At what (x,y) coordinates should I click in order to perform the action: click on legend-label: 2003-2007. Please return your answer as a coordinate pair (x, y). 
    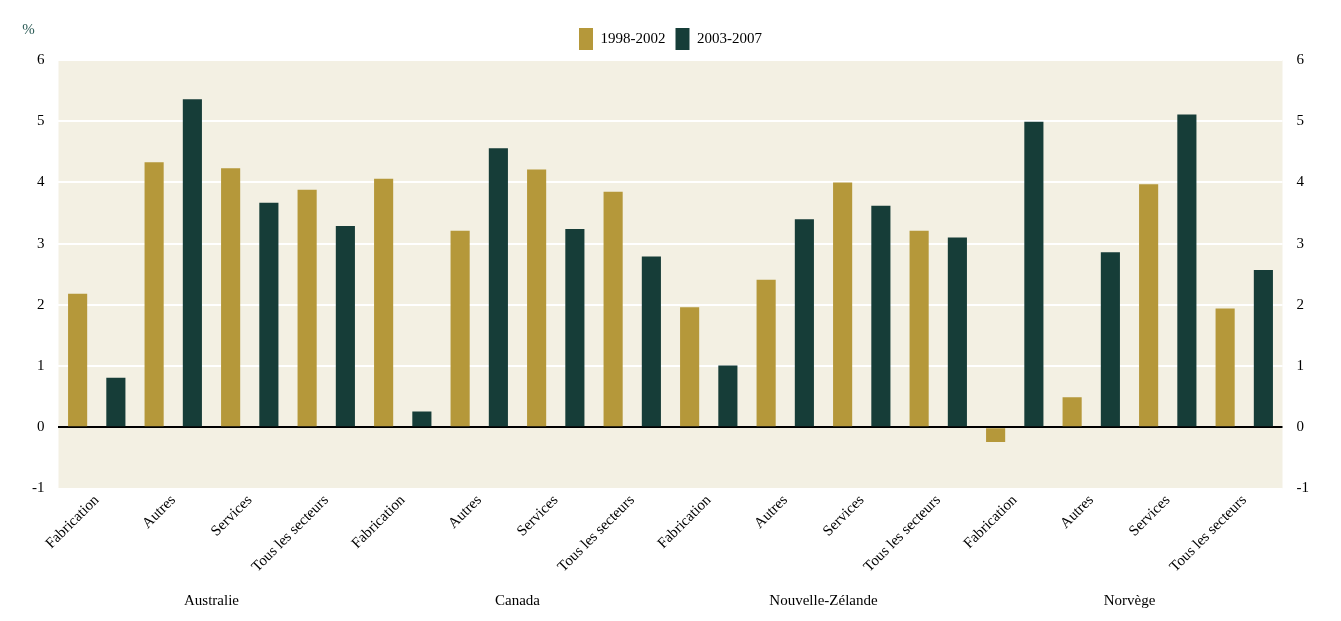
    Looking at the image, I should click on (730, 37).